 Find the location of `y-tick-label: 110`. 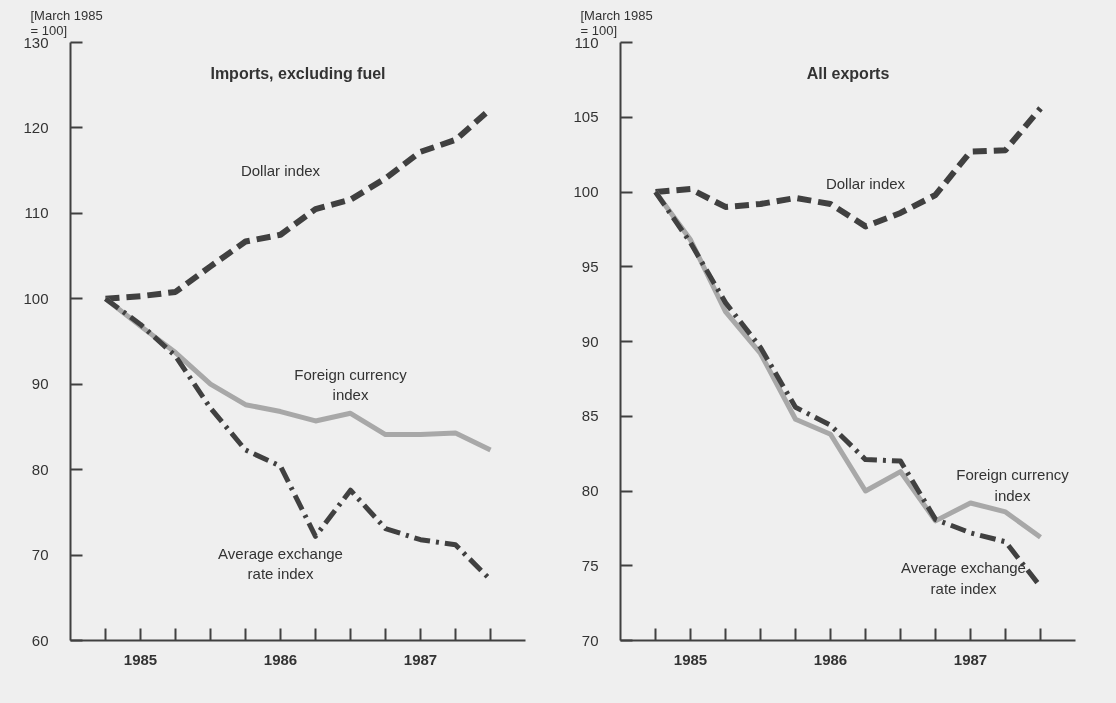

y-tick-label: 110 is located at coordinates (36, 213).